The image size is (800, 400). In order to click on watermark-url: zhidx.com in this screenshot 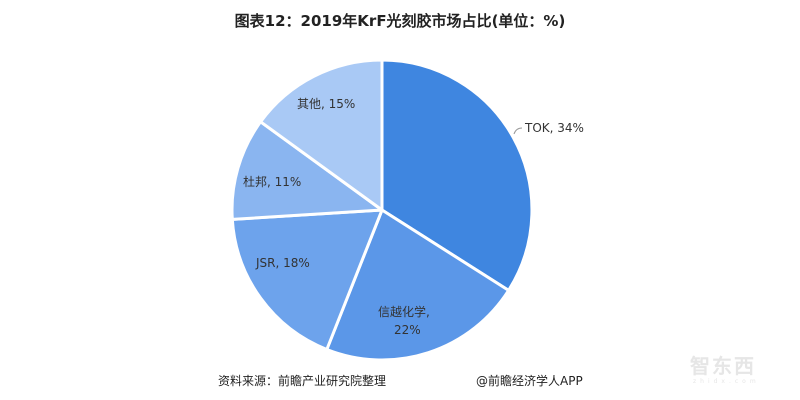, I will do `click(726, 381)`.